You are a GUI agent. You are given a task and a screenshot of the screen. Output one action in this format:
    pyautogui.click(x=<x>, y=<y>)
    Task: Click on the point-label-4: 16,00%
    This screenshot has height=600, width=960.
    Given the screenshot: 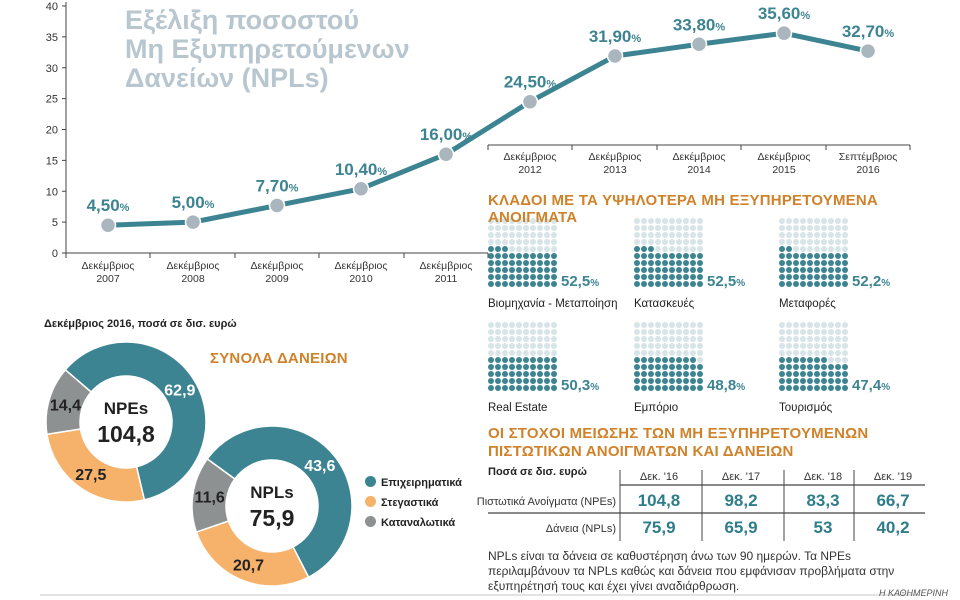 What is the action you would take?
    pyautogui.click(x=446, y=134)
    